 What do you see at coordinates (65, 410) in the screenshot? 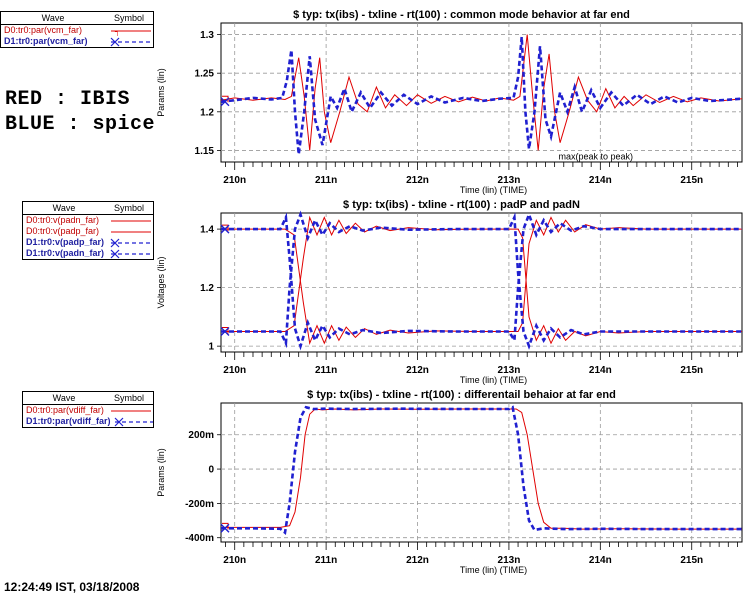
I see `legend-item-label: D0:tr0:par(vdiff_far)` at bounding box center [65, 410].